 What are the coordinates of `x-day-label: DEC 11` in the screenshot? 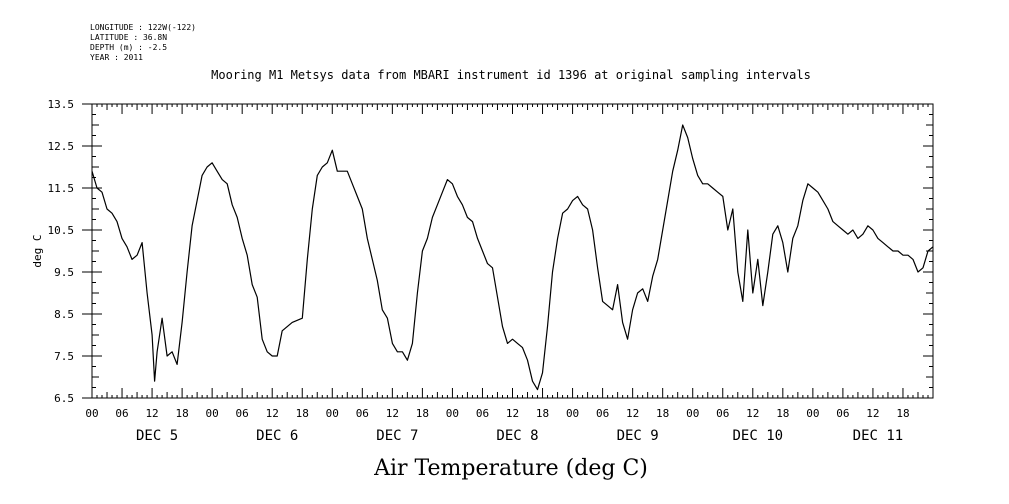 It's located at (878, 436).